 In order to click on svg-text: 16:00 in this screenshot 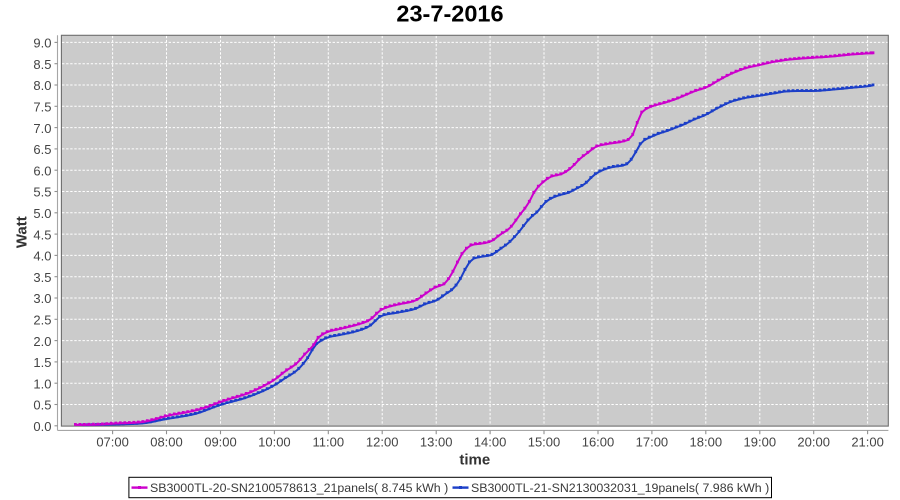, I will do `click(598, 442)`.